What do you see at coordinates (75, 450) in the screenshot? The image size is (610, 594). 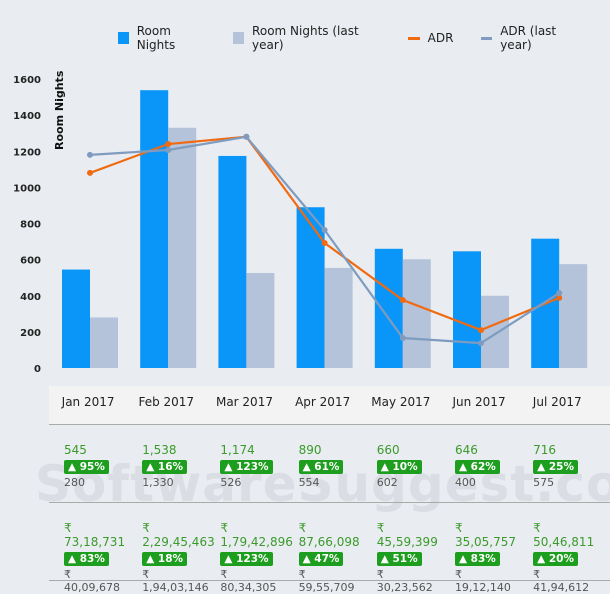 I see `current-value: 545` at bounding box center [75, 450].